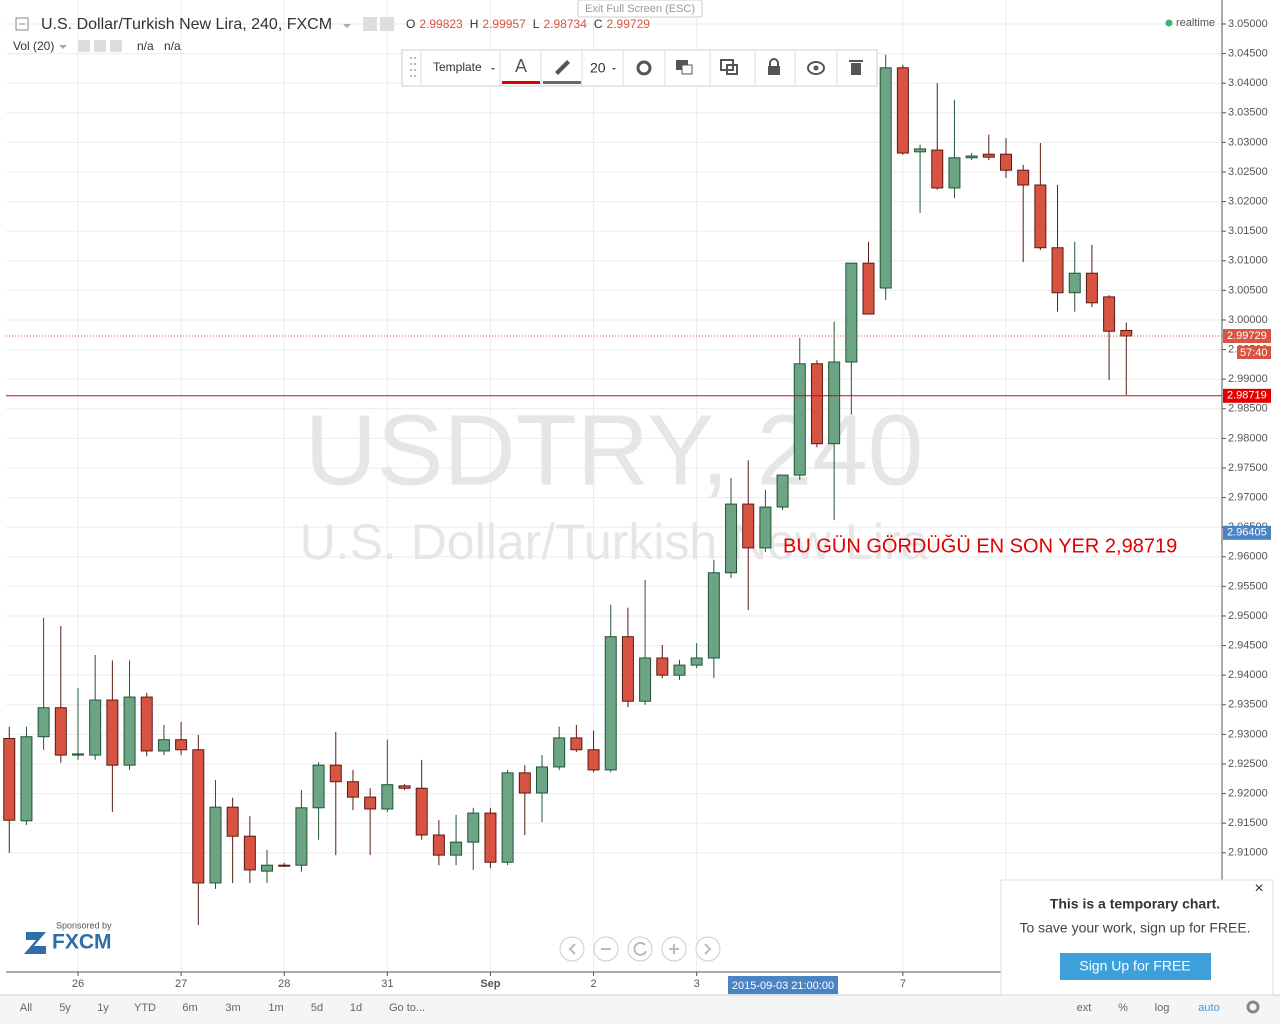 Image resolution: width=1280 pixels, height=1024 pixels. Describe the element at coordinates (1248, 83) in the screenshot. I see `y-tick-label: 3.04000` at that location.